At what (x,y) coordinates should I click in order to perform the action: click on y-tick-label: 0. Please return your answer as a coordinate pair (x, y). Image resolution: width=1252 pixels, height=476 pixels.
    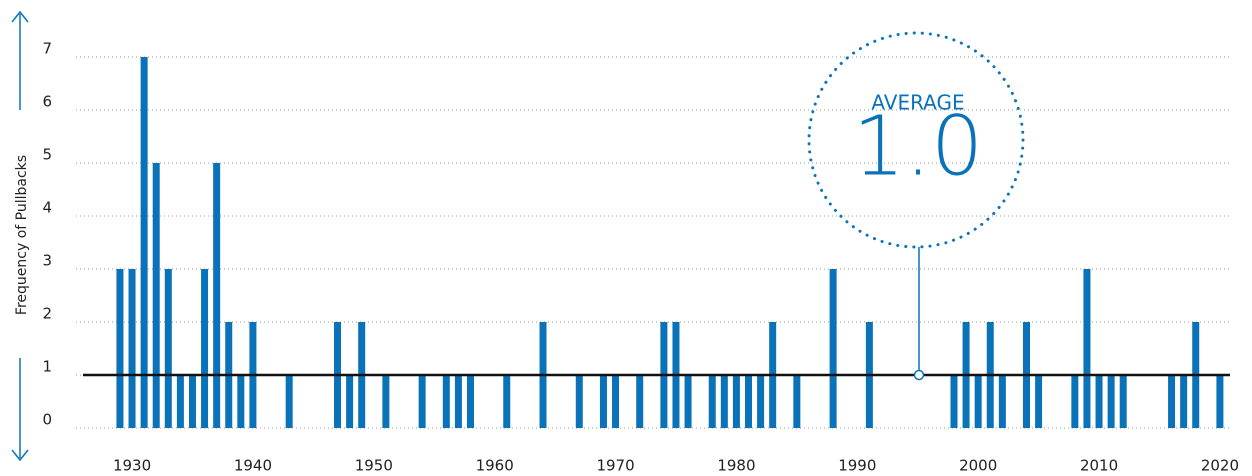
    Looking at the image, I should click on (47, 420).